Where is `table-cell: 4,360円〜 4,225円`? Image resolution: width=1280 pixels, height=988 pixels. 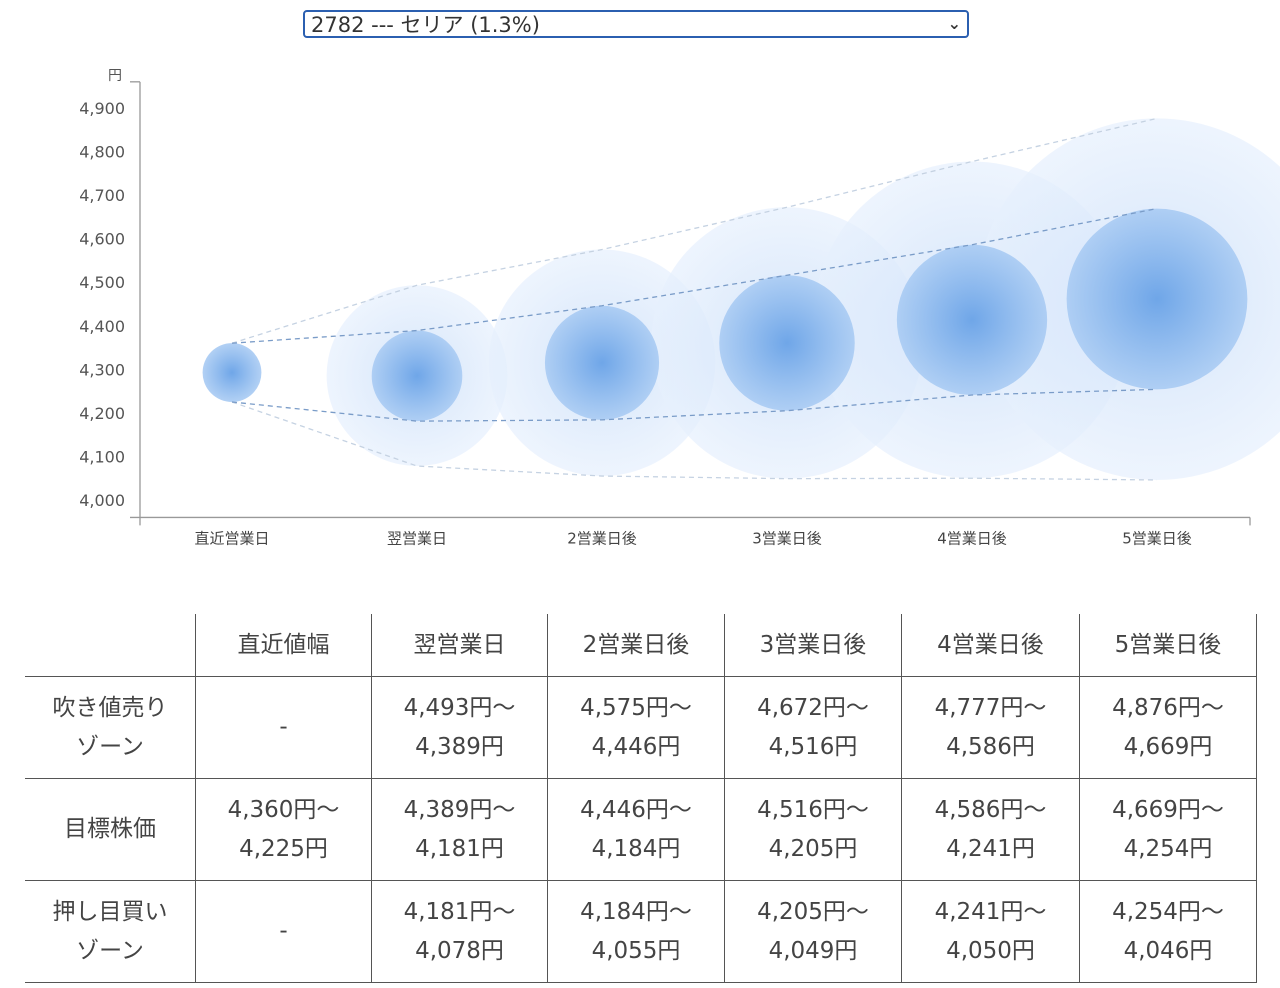 table-cell: 4,360円〜 4,225円 is located at coordinates (283, 829).